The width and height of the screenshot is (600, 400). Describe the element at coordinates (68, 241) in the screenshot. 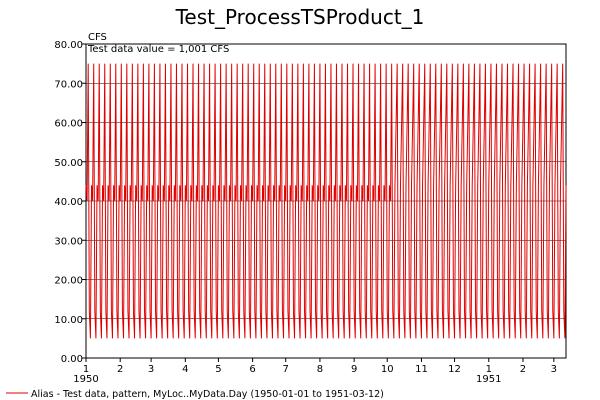

I see `y-tick-label: 30.00` at that location.